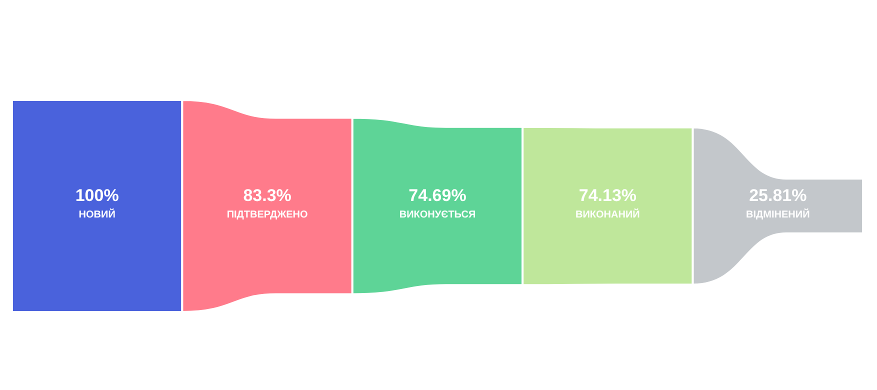 The width and height of the screenshot is (877, 390). Describe the element at coordinates (97, 195) in the screenshot. I see `data-label: 100%` at that location.